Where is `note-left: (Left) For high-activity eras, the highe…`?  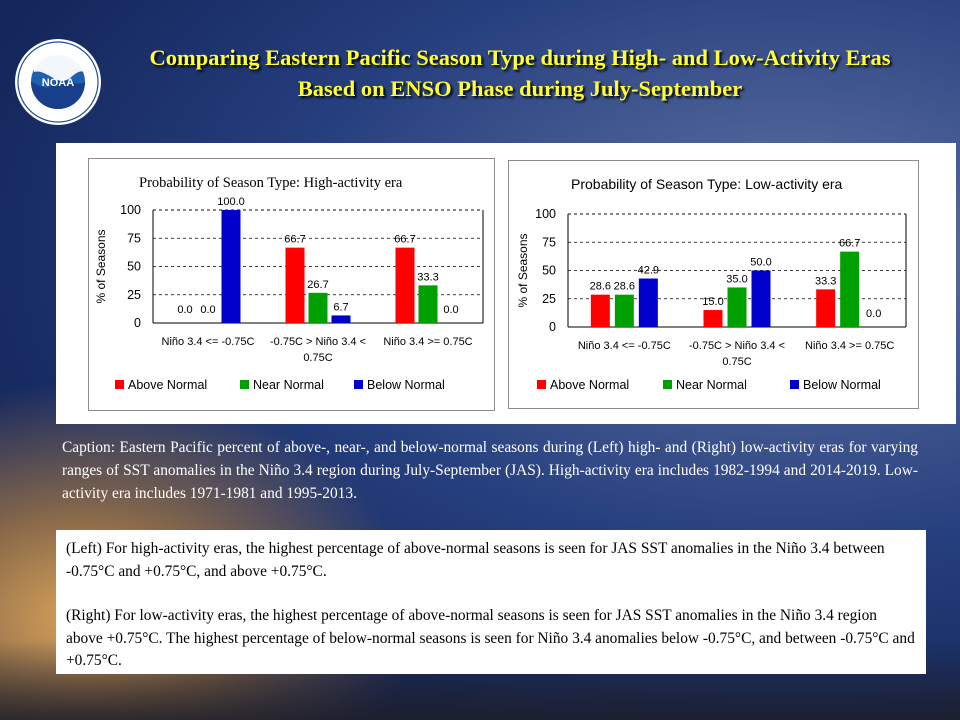 note-left: (Left) For high-activity eras, the highe… is located at coordinates (475, 560).